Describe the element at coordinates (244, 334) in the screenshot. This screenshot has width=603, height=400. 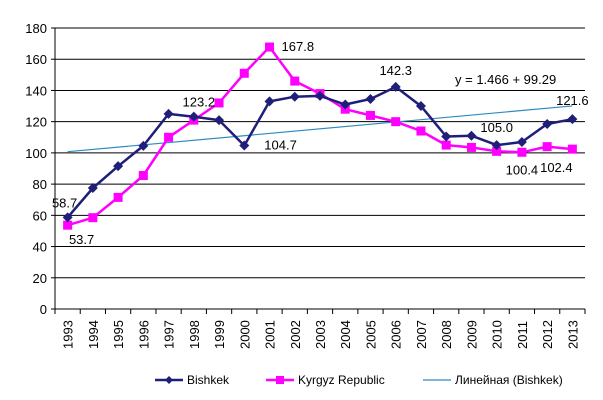
I see `x-tick-label: 2000` at that location.